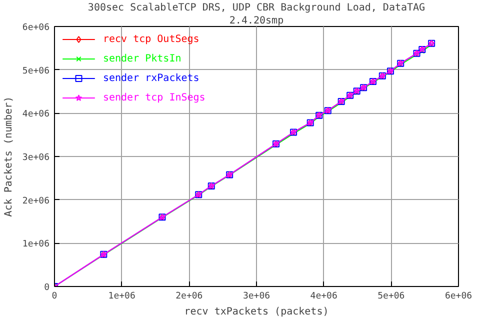 The height and width of the screenshot is (320, 480). I want to click on x-tick-label: 6e+06, so click(458, 297).